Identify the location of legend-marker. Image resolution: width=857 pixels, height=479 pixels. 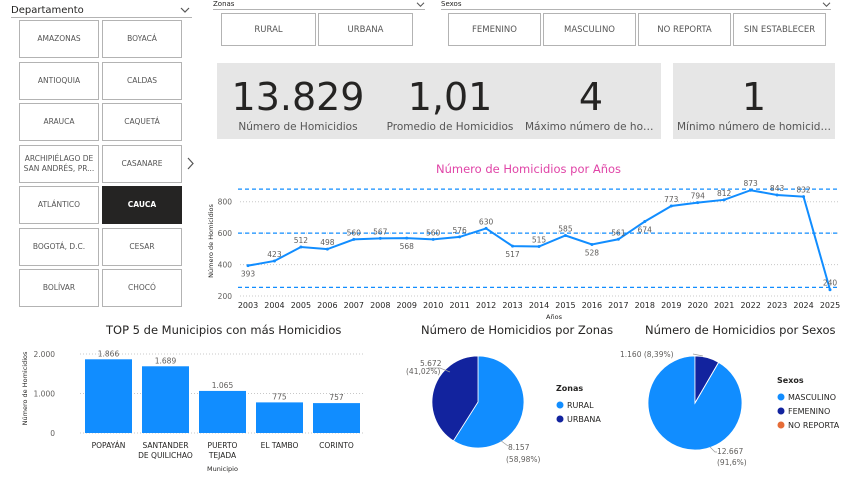
(560, 405).